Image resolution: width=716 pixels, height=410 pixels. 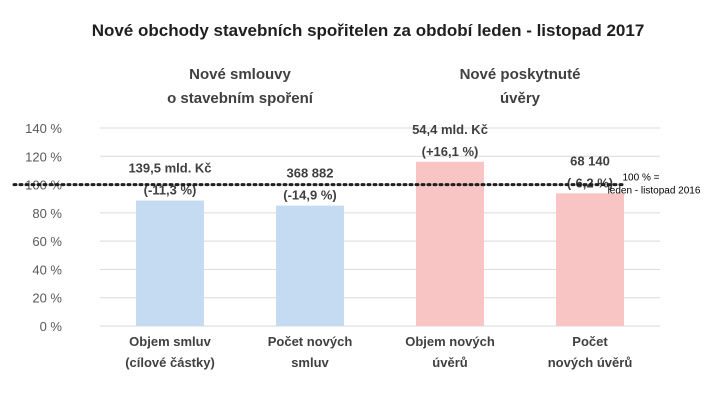 I want to click on x-category-label-1-line-2: (cílové částky), so click(x=170, y=362).